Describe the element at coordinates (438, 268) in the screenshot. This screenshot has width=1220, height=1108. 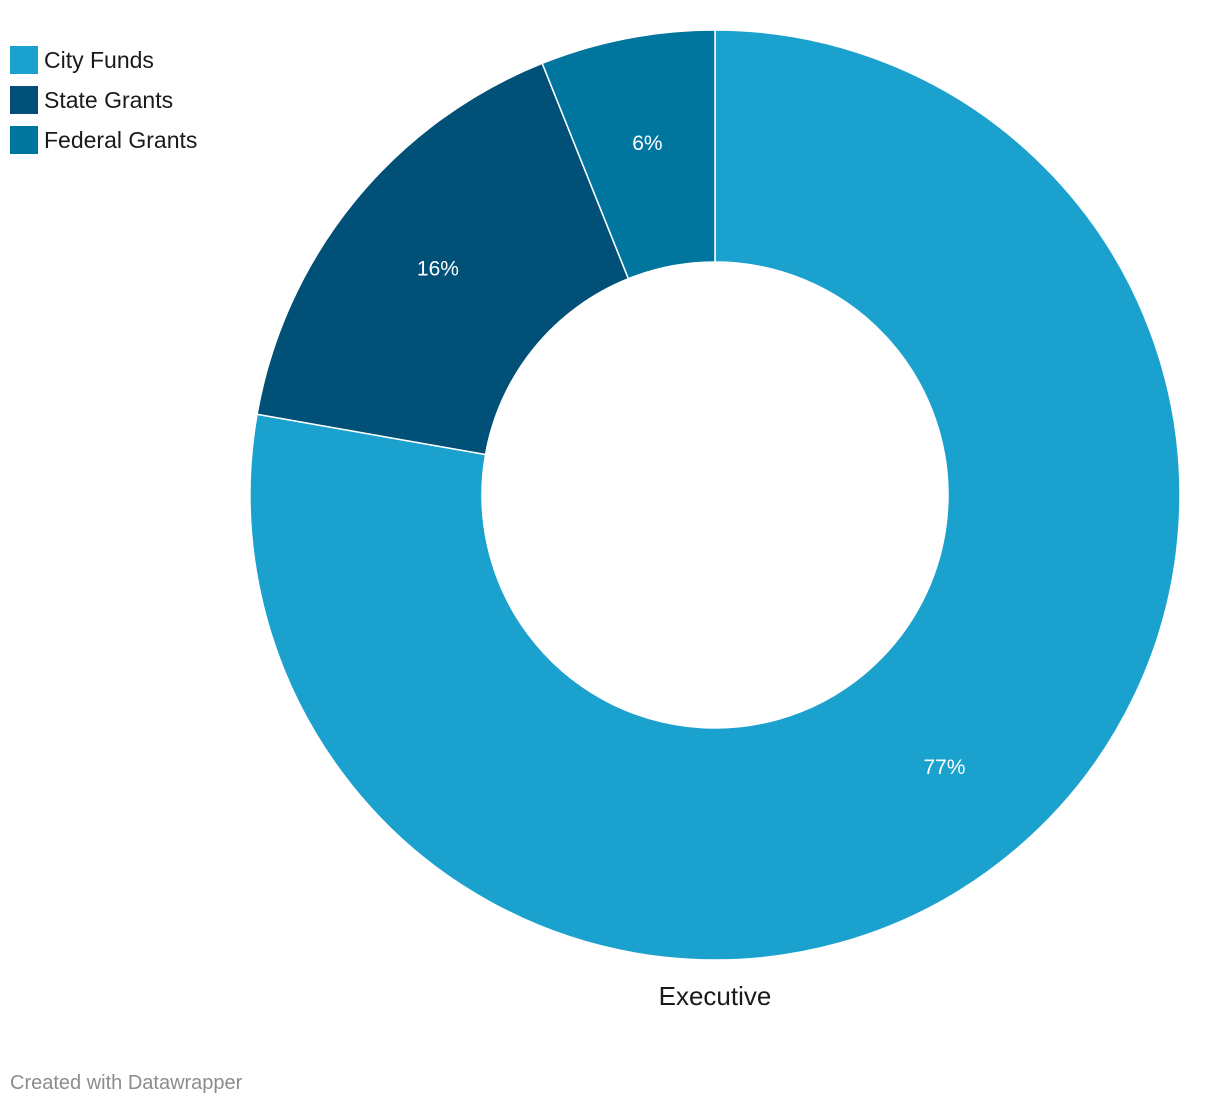
I see `donut-slice-label-state-grants: 16%` at that location.